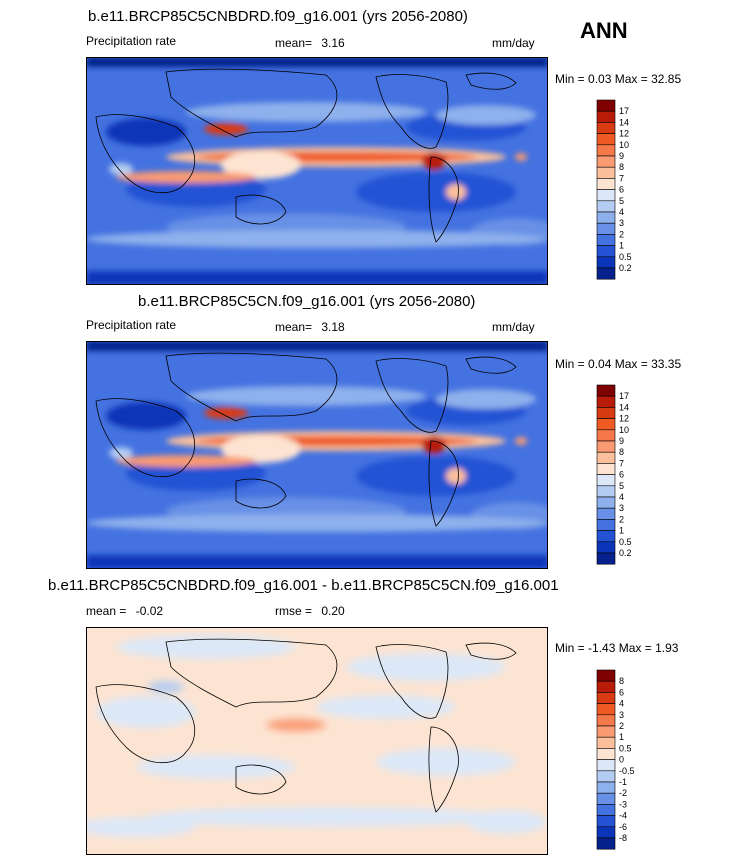 This screenshot has width=733, height=864. I want to click on panel3-min-label: Min =, so click(570, 648).